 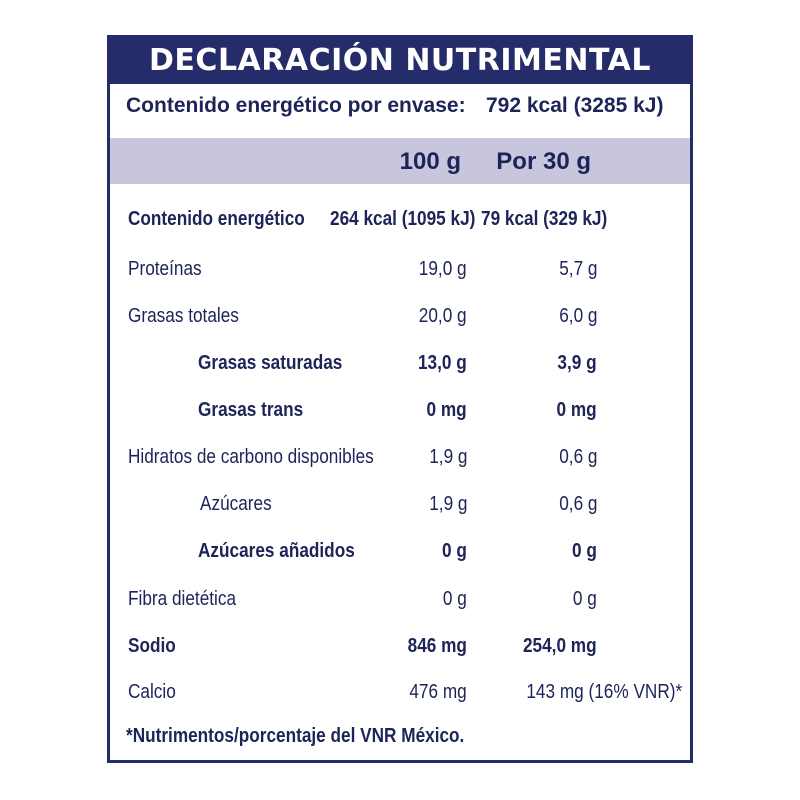 What do you see at coordinates (446, 410) in the screenshot?
I see `row-value-100g: 0 mg` at bounding box center [446, 410].